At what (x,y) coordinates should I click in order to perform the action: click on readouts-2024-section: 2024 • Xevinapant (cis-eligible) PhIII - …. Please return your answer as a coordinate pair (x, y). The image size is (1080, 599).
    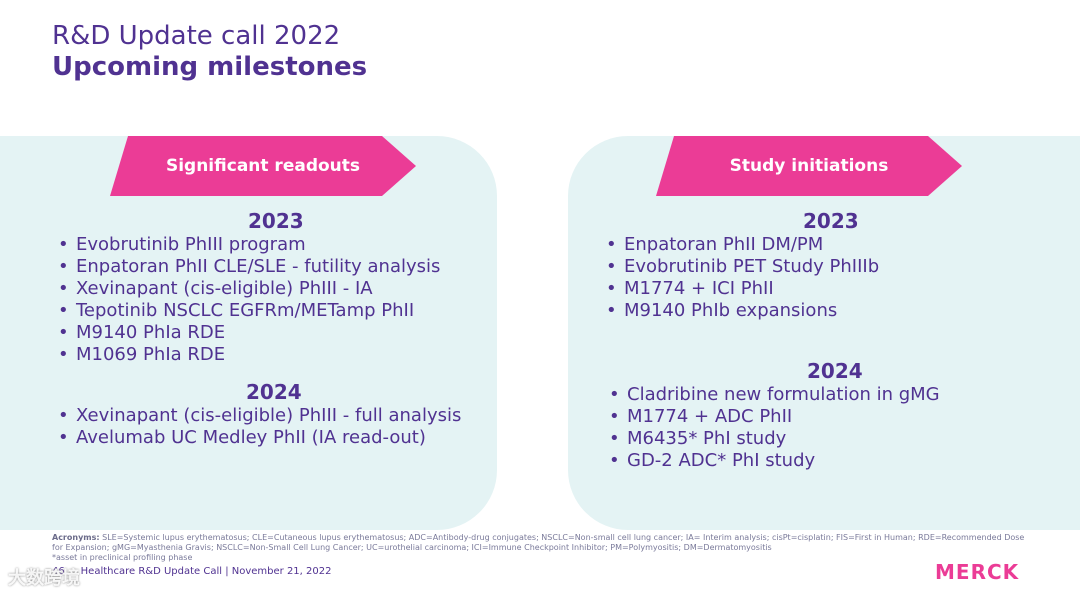
    Looking at the image, I should click on (278, 415).